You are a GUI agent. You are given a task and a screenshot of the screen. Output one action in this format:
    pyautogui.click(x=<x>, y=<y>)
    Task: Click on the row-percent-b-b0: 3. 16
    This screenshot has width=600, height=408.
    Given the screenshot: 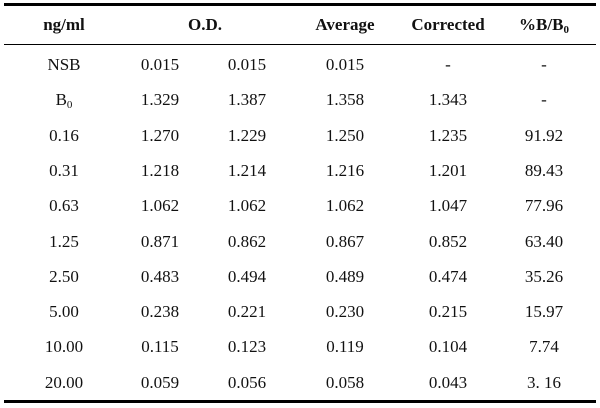 What is the action you would take?
    pyautogui.click(x=544, y=382)
    